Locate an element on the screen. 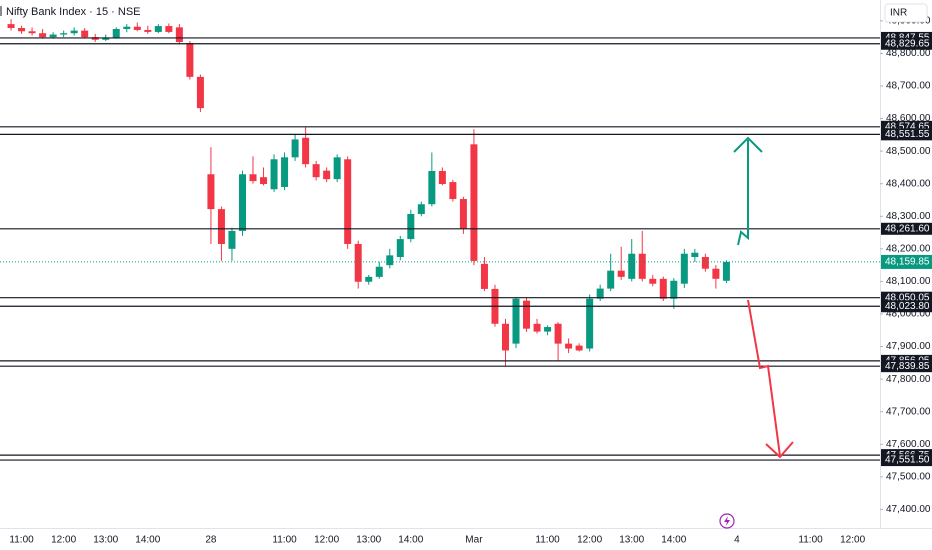 This screenshot has width=932, height=550. y-tick-label: 48,400.00 is located at coordinates (908, 183).